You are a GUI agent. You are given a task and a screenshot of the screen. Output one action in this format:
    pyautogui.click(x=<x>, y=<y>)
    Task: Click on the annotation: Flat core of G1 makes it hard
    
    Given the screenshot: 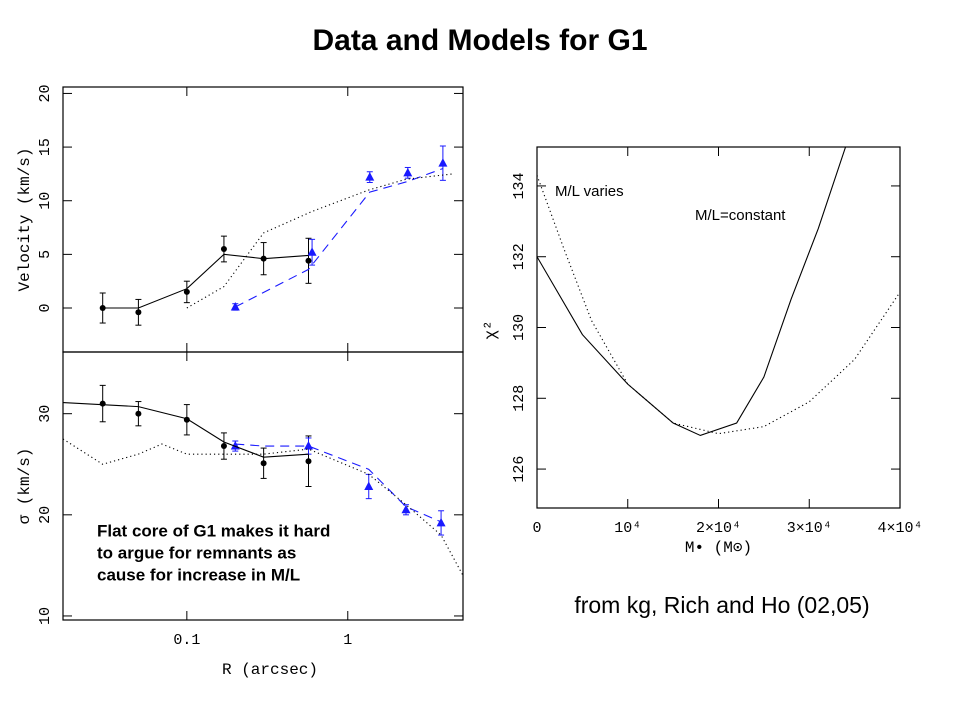 What is the action you would take?
    pyautogui.click(x=213, y=530)
    